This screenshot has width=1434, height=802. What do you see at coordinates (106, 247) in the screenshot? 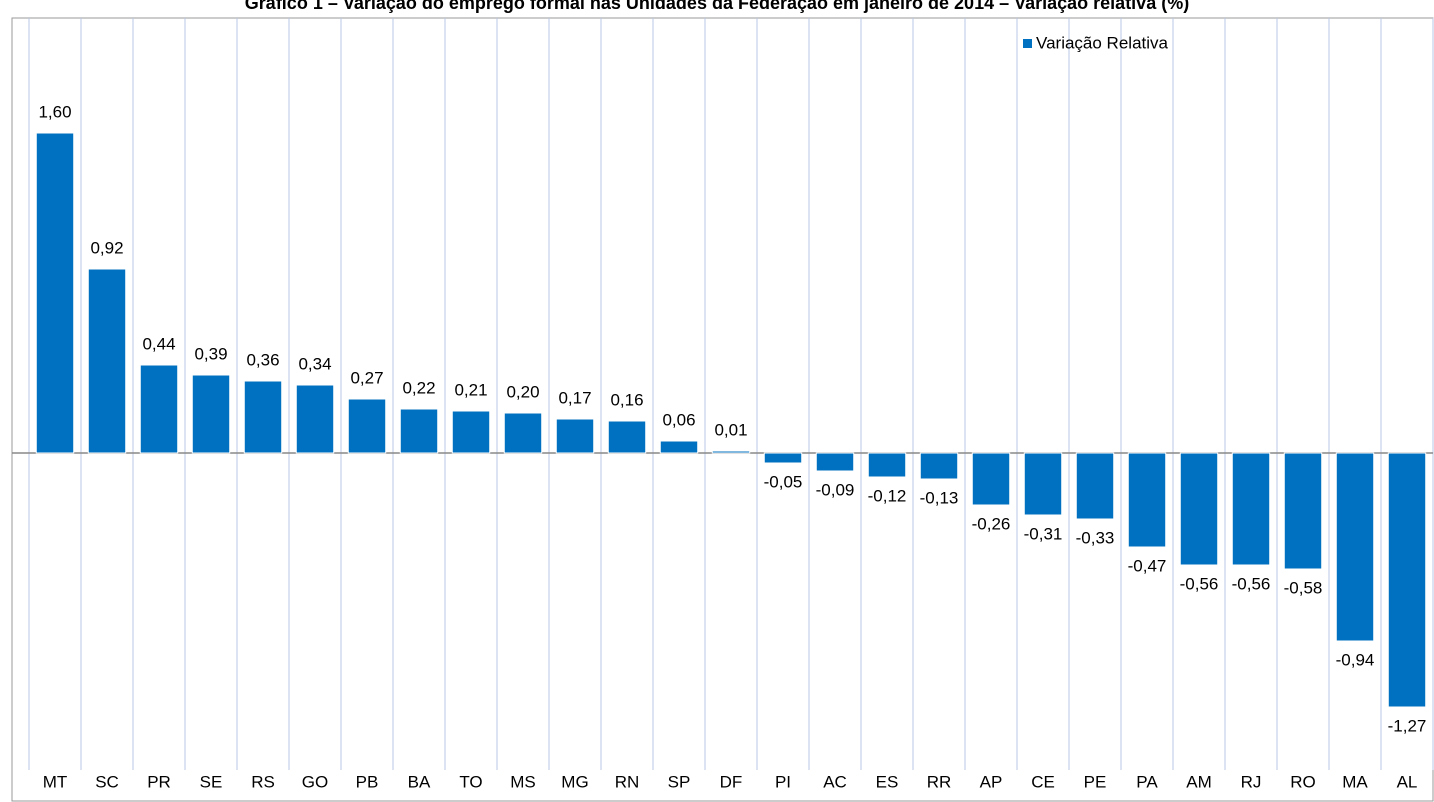
I see `value-label: 0,92` at bounding box center [106, 247].